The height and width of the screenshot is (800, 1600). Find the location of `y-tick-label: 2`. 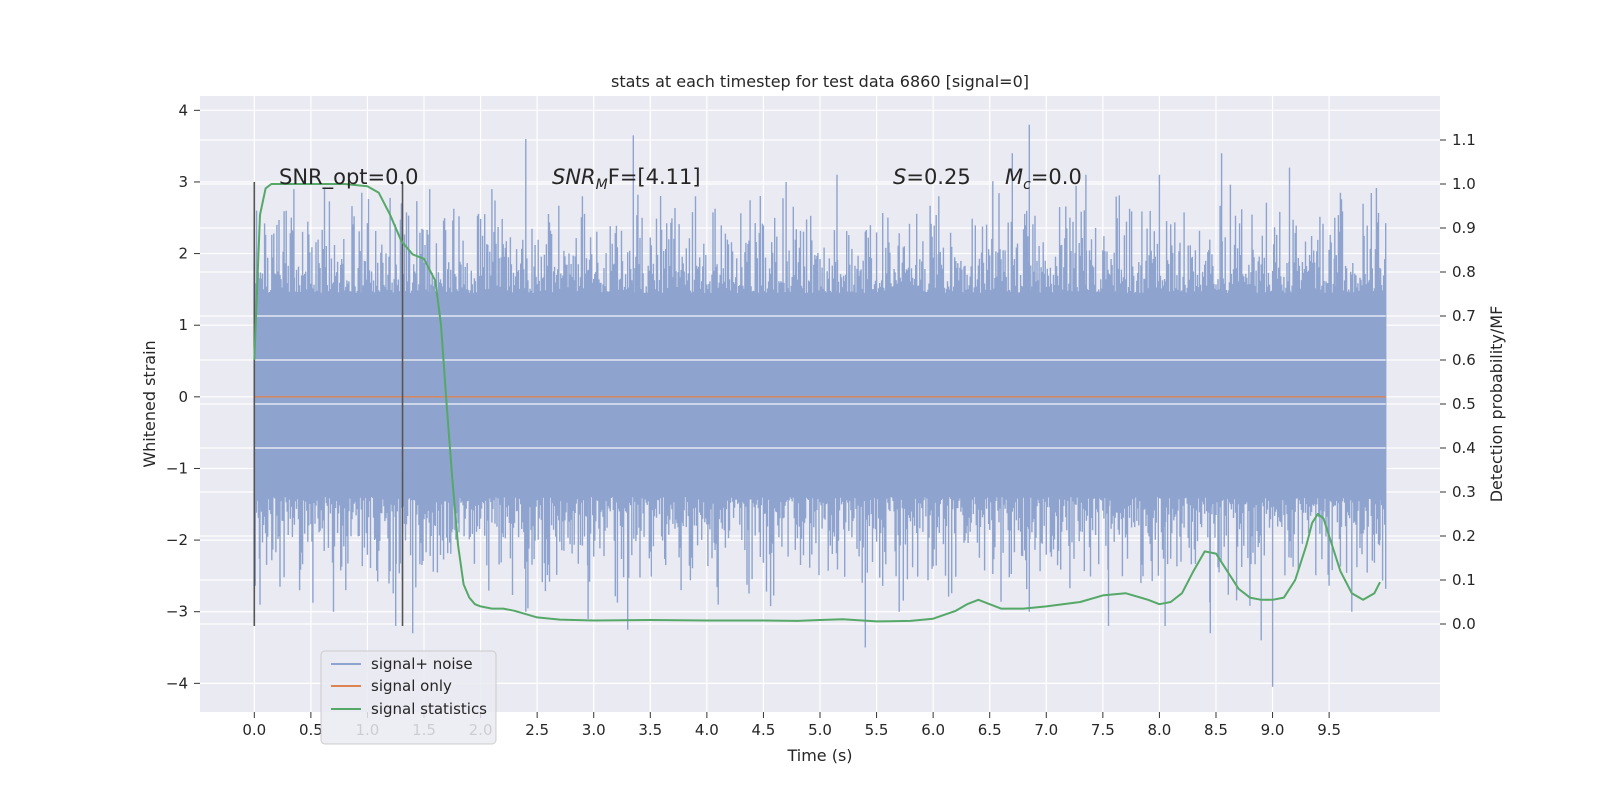

y-tick-label: 2 is located at coordinates (183, 254).